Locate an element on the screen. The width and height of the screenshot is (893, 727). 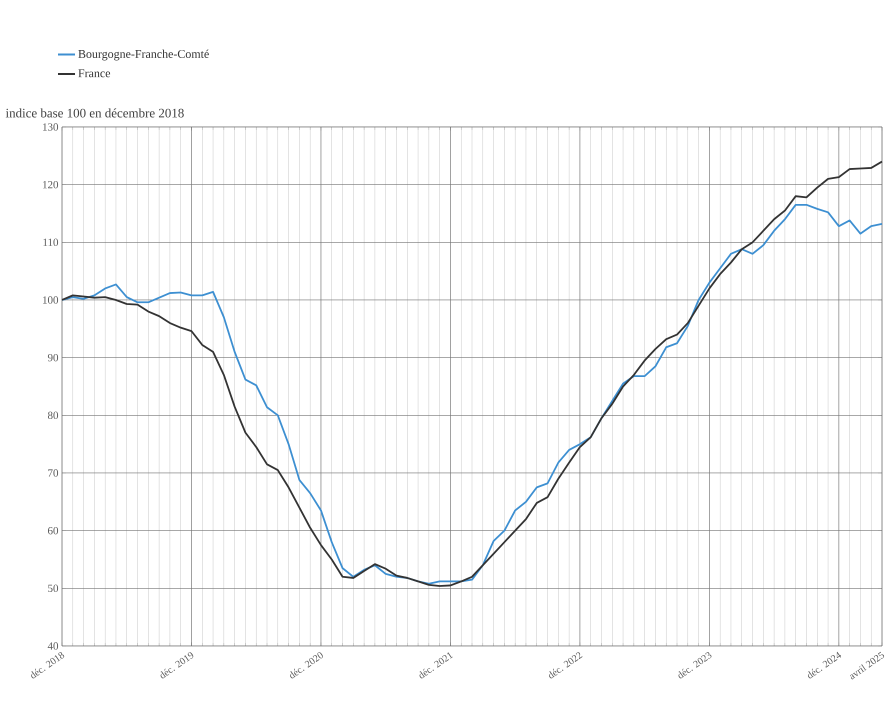
y-tick-label: 40 is located at coordinates (53, 646).